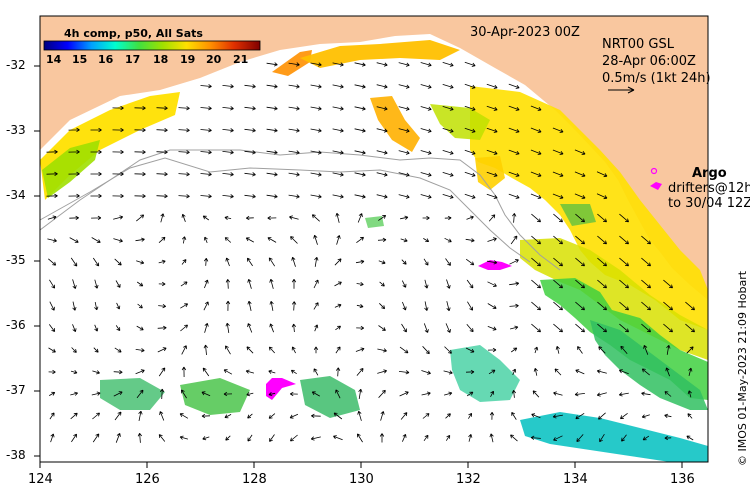  What do you see at coordinates (575, 479) in the screenshot?
I see `x-tick-label: 134` at bounding box center [575, 479].